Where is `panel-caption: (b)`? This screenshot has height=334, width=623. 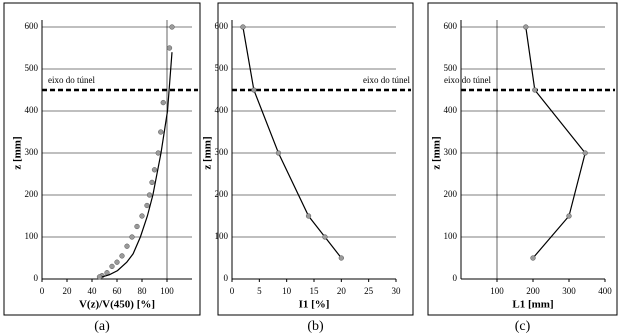 panel-caption: (b) is located at coordinates (315, 326).